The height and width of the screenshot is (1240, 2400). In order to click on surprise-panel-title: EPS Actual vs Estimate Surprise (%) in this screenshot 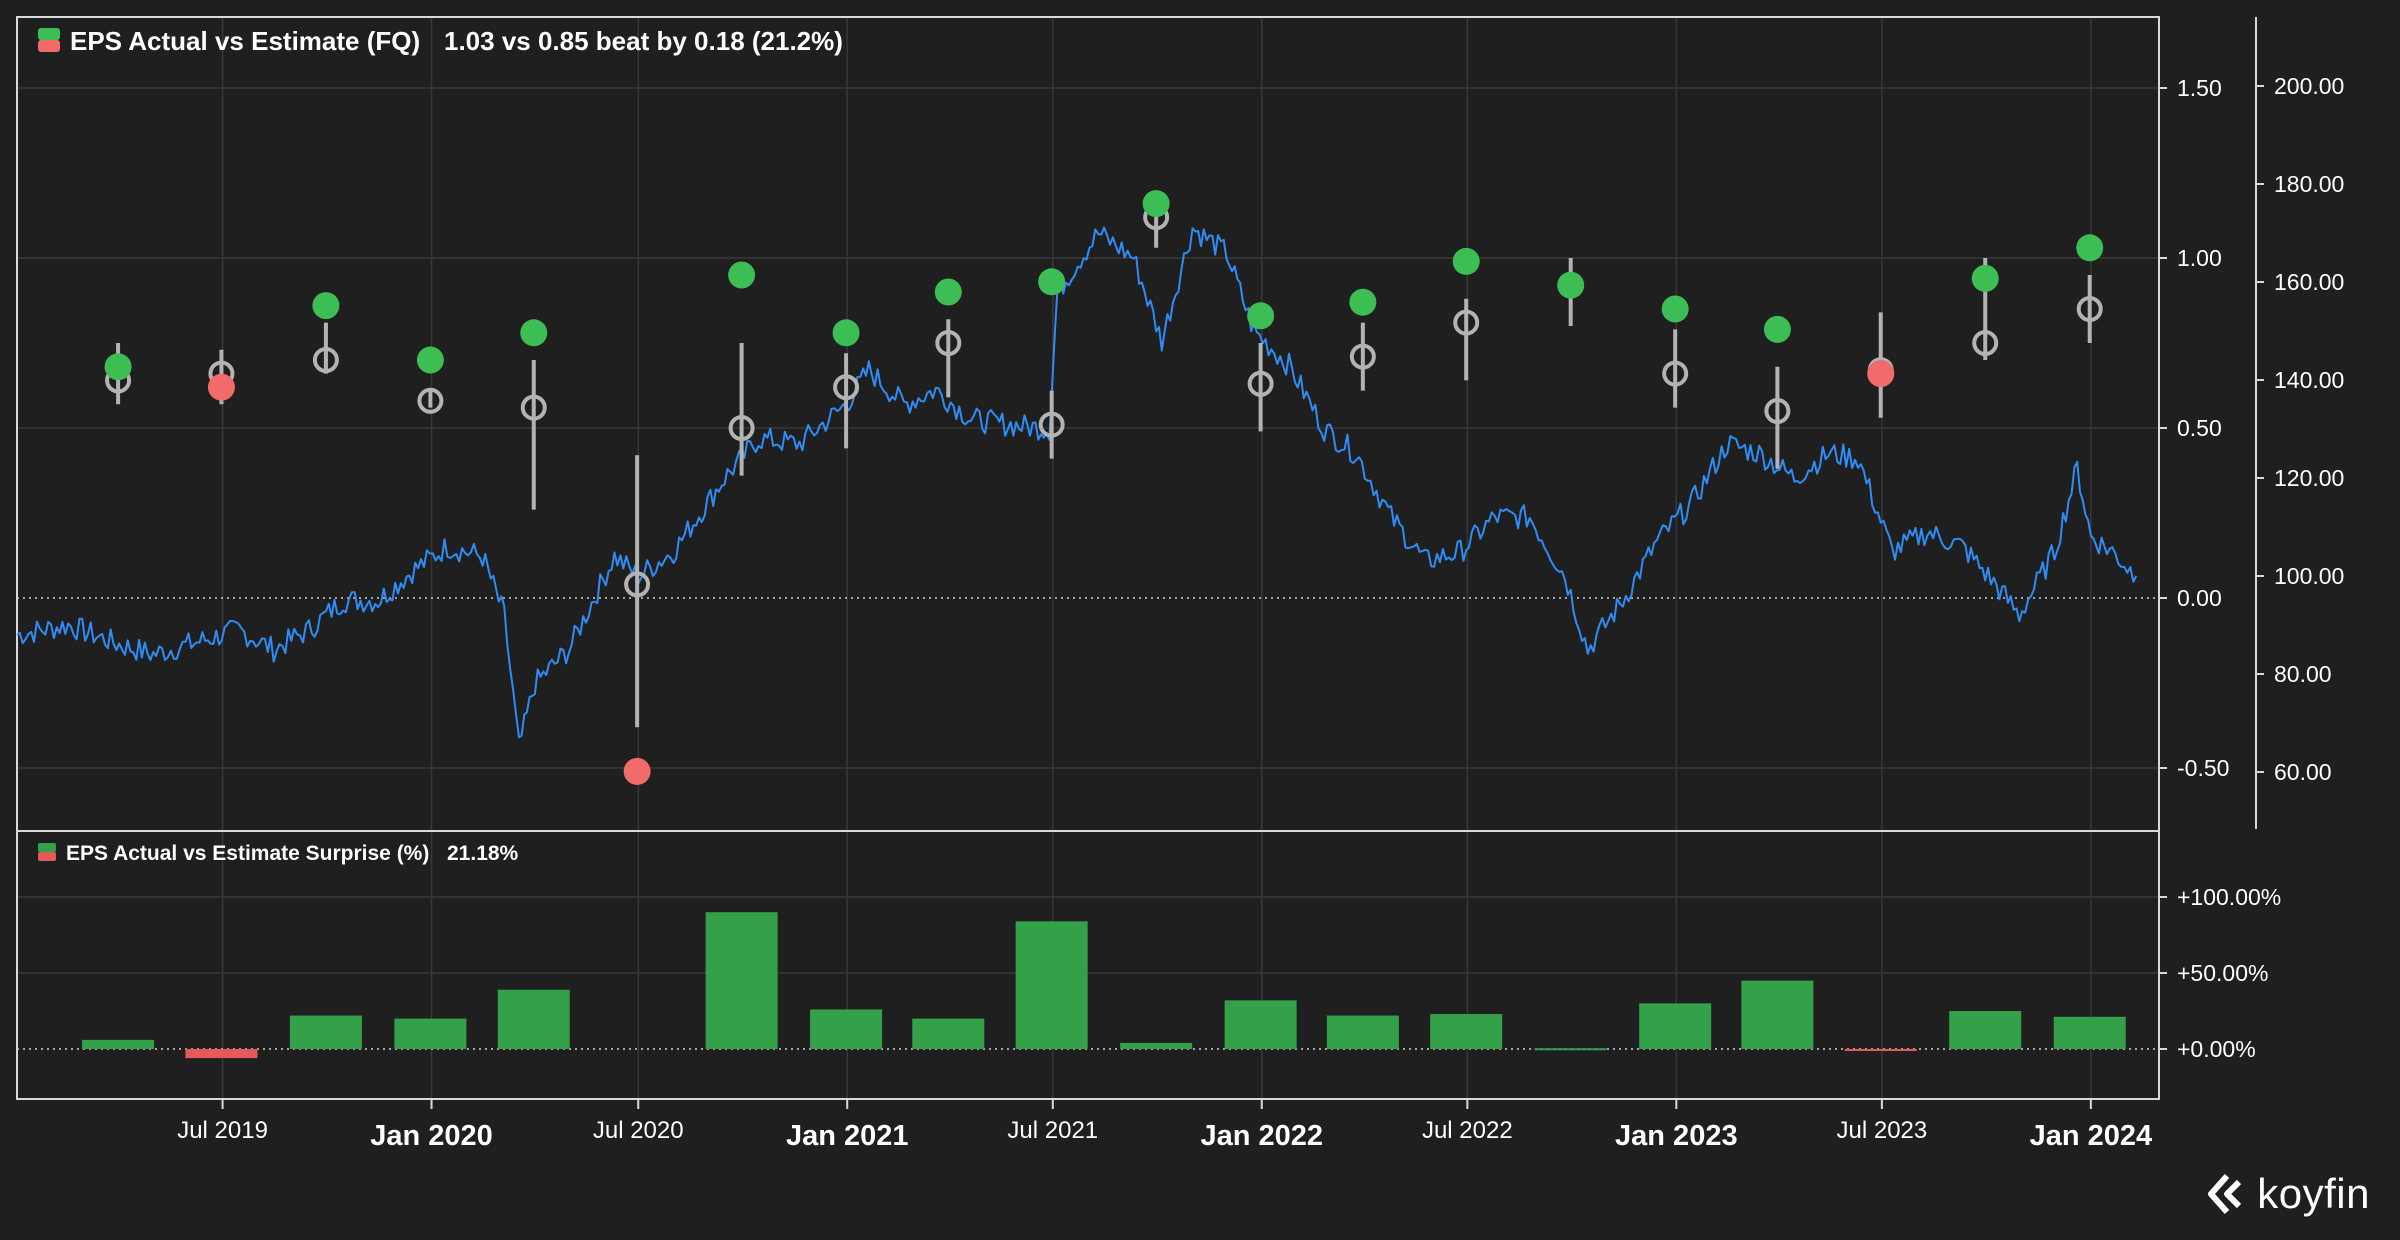, I will do `click(247, 853)`.